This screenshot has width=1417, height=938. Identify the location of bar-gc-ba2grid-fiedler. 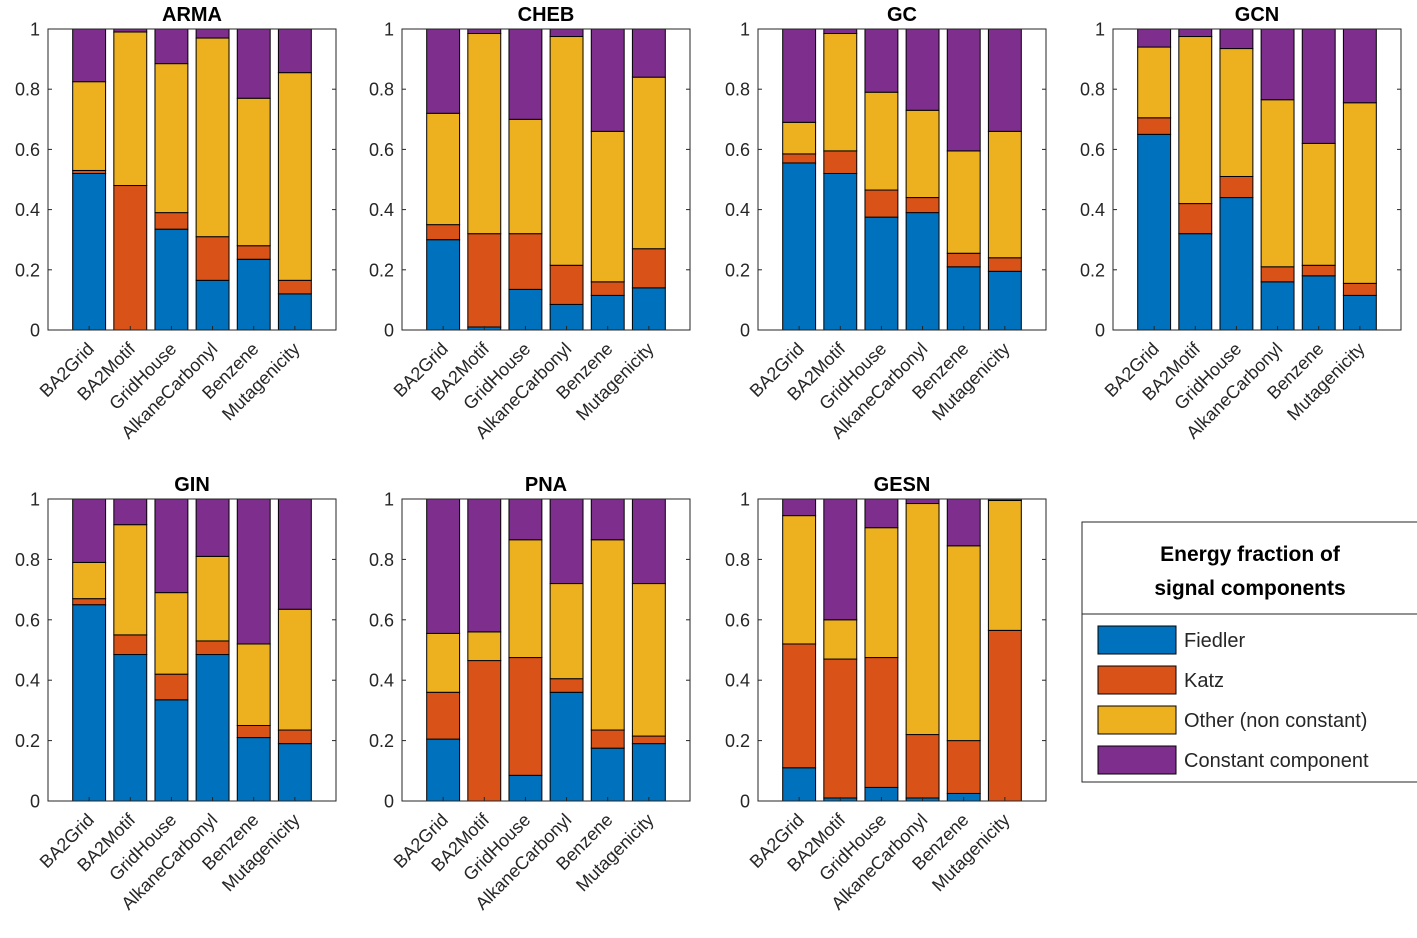
(799, 246).